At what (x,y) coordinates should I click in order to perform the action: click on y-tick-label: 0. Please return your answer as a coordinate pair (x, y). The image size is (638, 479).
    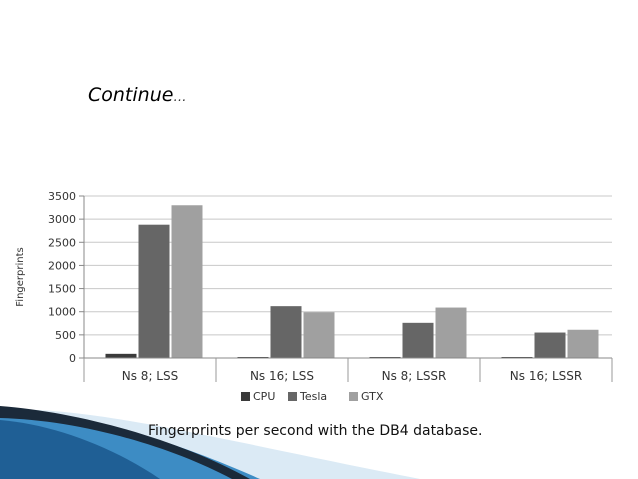
    Looking at the image, I should click on (72, 358).